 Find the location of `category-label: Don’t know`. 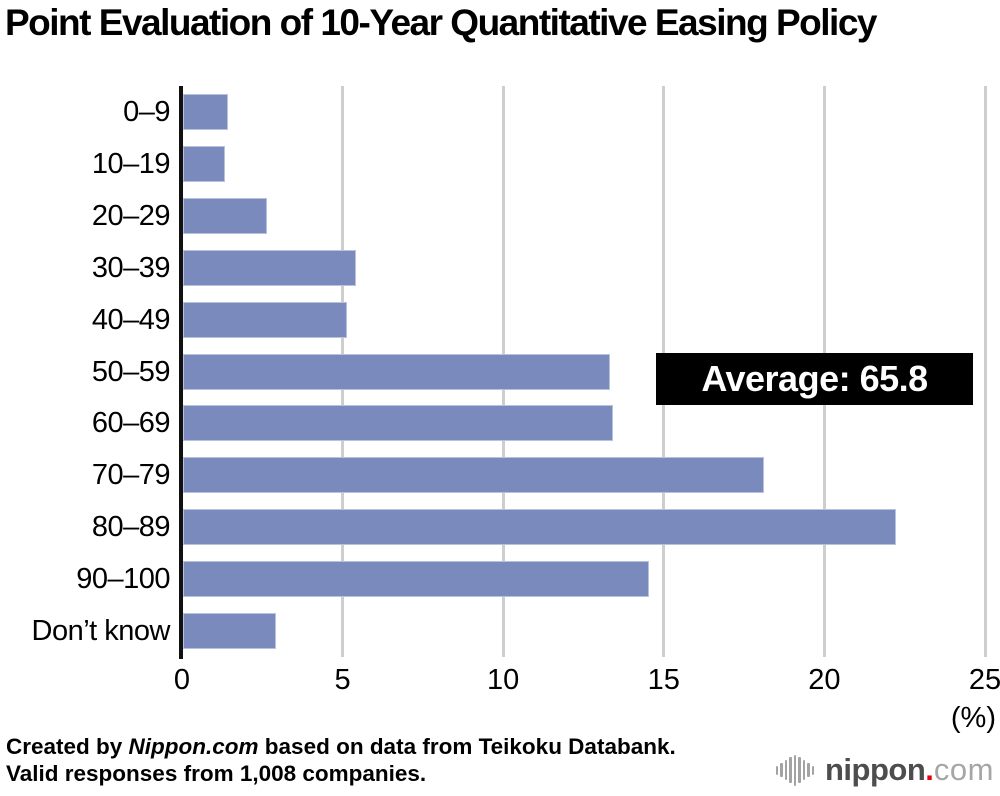

category-label: Don’t know is located at coordinates (101, 631).